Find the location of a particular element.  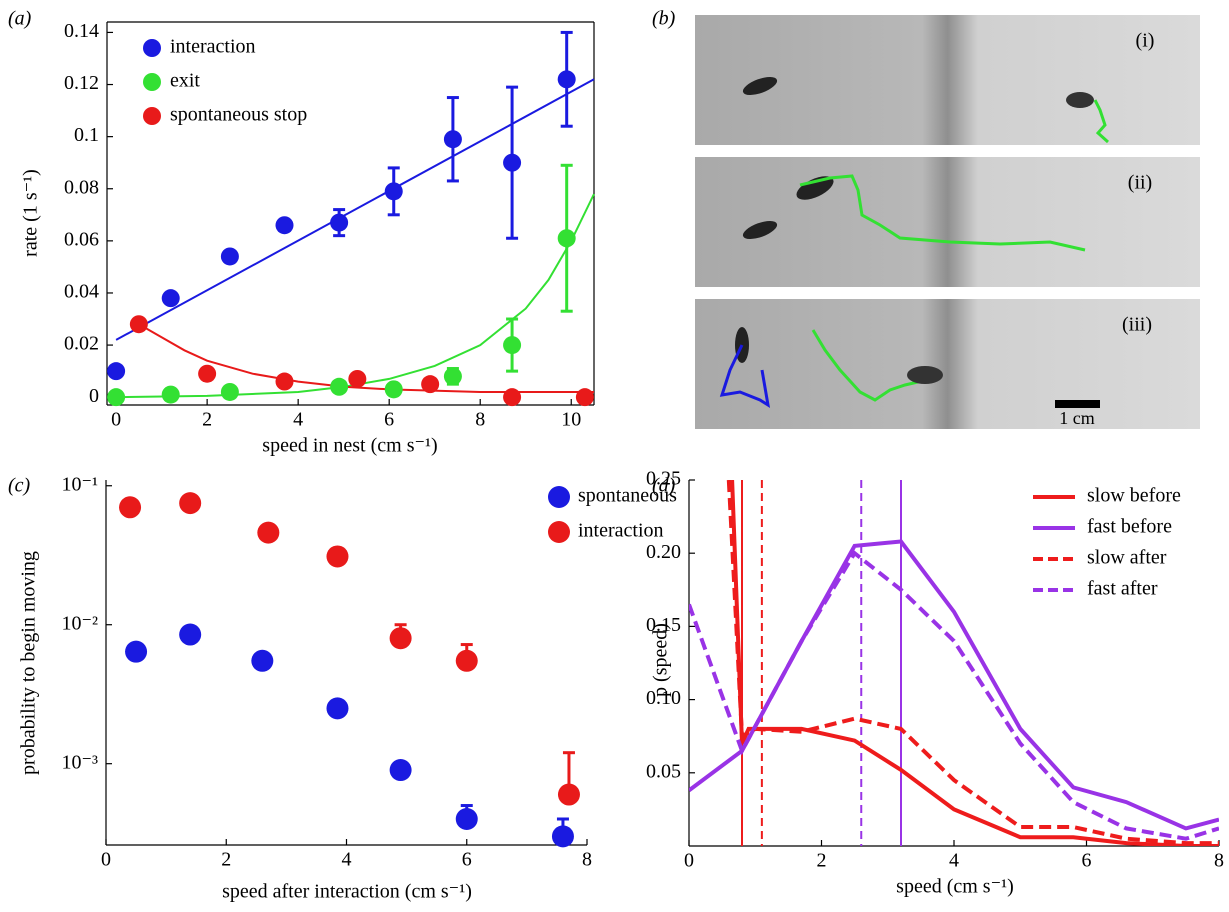

y-tick-label: 10⁻¹ is located at coordinates (79, 484).